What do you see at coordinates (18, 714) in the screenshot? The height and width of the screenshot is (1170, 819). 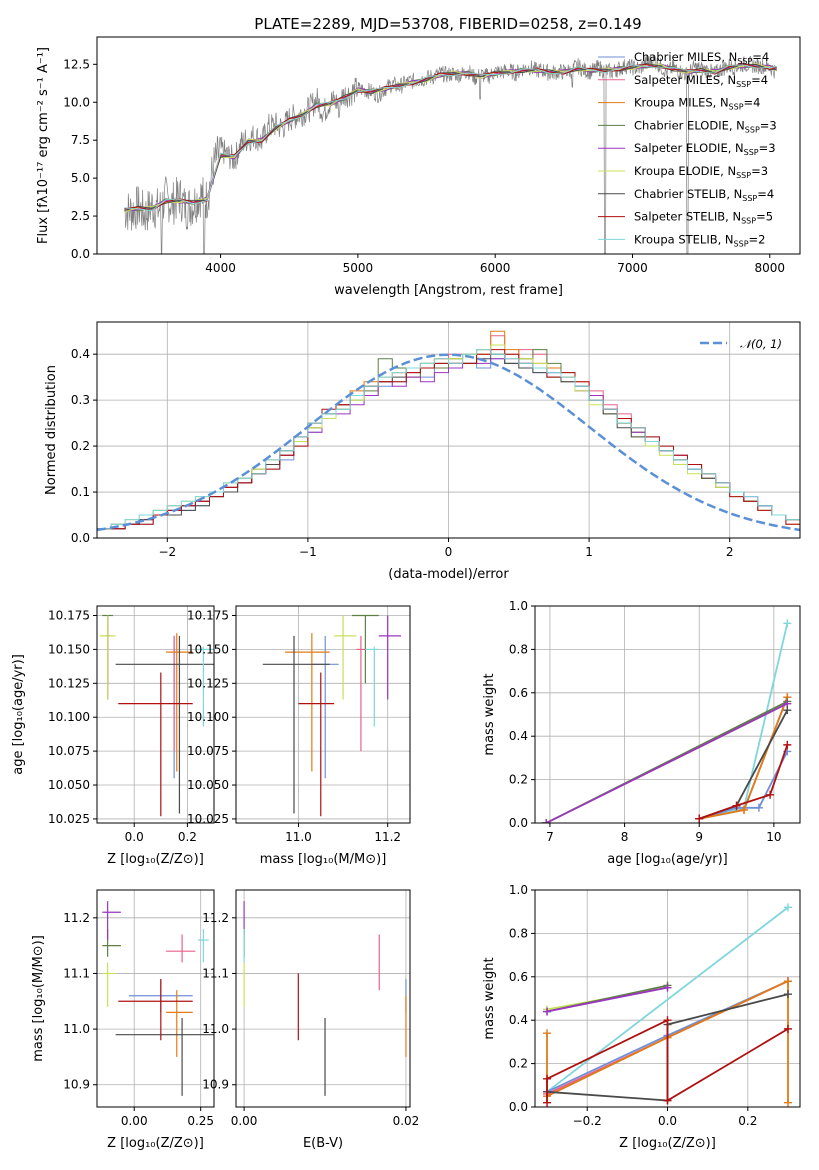 I see `y-axis-label: age [log₁₀(age/yr)]` at bounding box center [18, 714].